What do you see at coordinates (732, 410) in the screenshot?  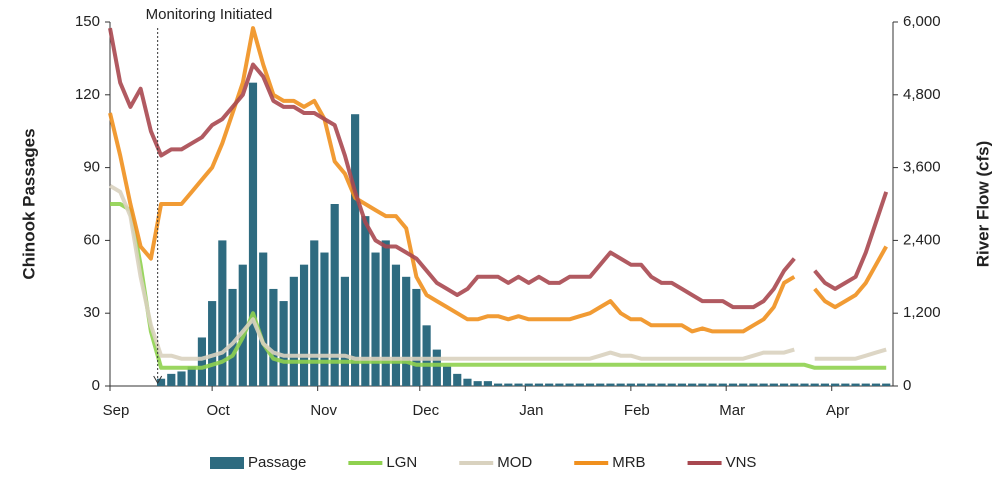 I see `x-tick-label: Mar` at bounding box center [732, 410].